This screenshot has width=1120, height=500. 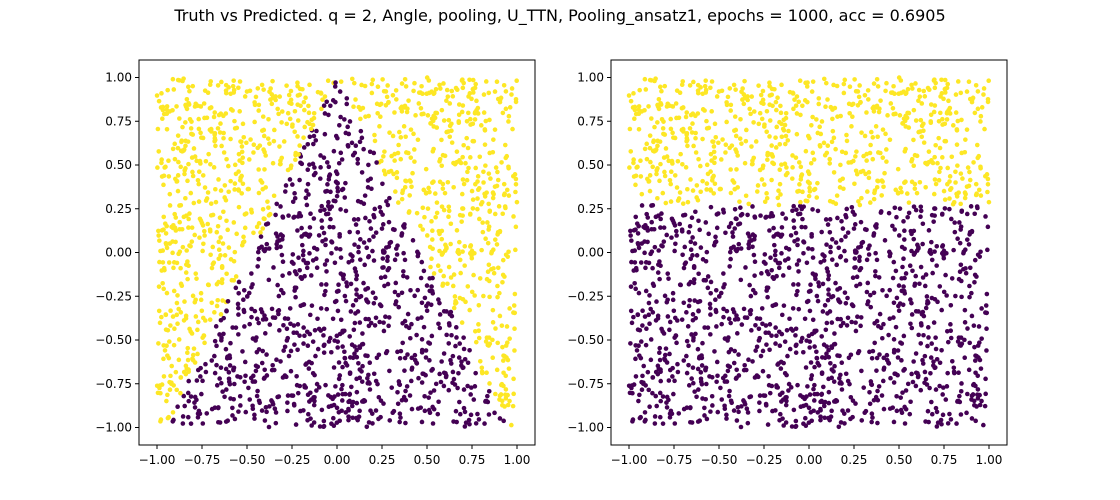 I want to click on y-tick-label: −0.50, so click(x=585, y=340).